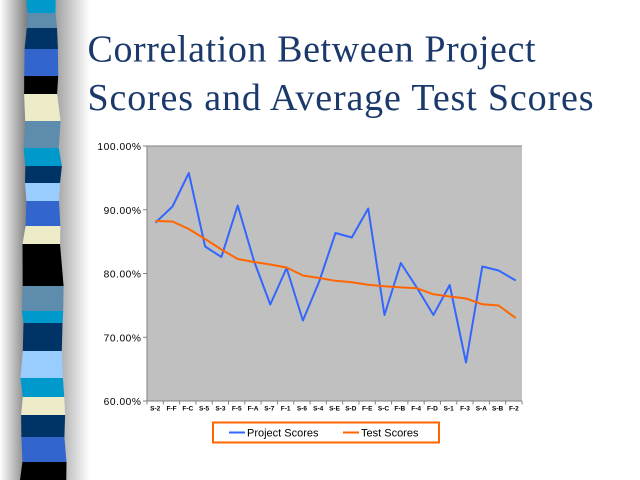 This screenshot has width=640, height=480. What do you see at coordinates (312, 50) in the screenshot?
I see `svg-text: Correlation Between Project` at bounding box center [312, 50].